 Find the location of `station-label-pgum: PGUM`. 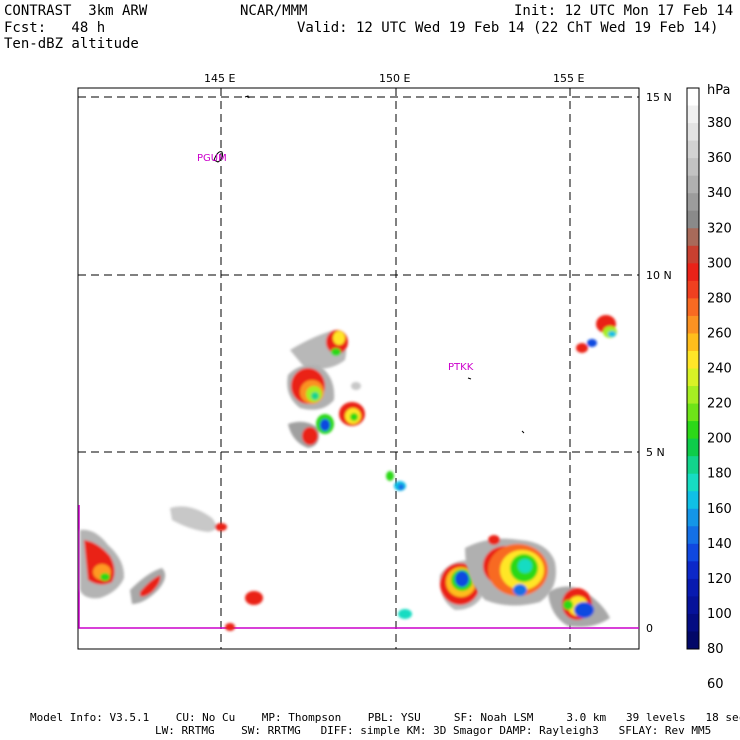

station-label-pgum: PGUM is located at coordinates (212, 158).